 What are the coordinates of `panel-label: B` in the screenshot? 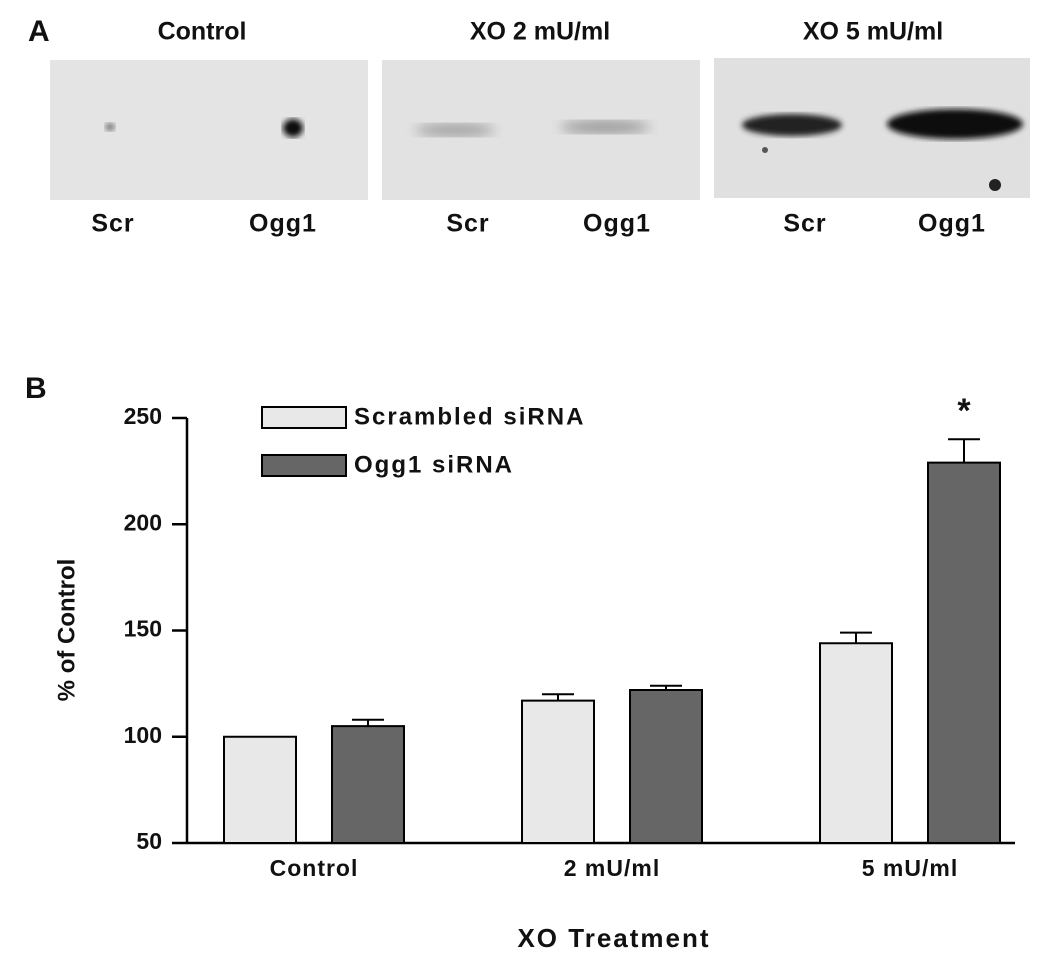 It's located at (36, 388).